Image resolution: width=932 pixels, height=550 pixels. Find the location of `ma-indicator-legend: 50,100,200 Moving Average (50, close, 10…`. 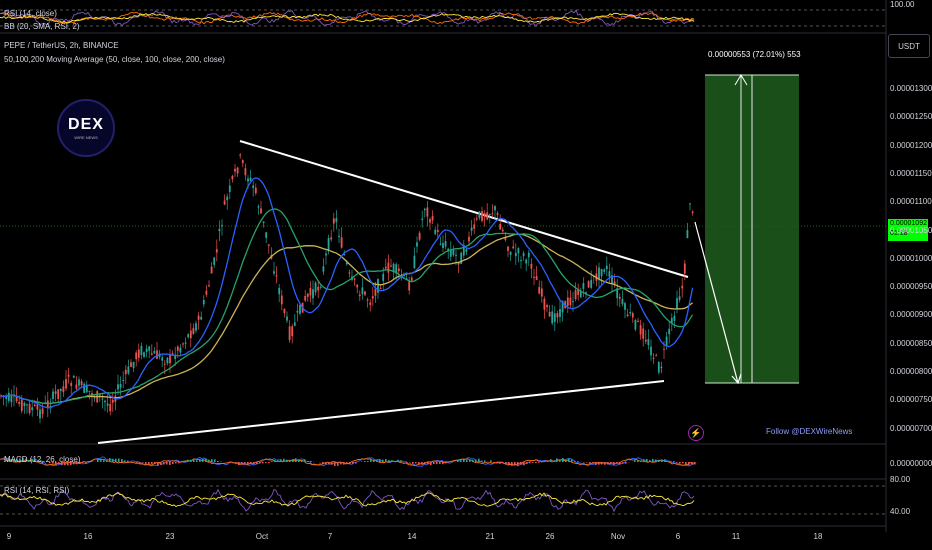

ma-indicator-legend: 50,100,200 Moving Average (50, close, 10… is located at coordinates (114, 59).